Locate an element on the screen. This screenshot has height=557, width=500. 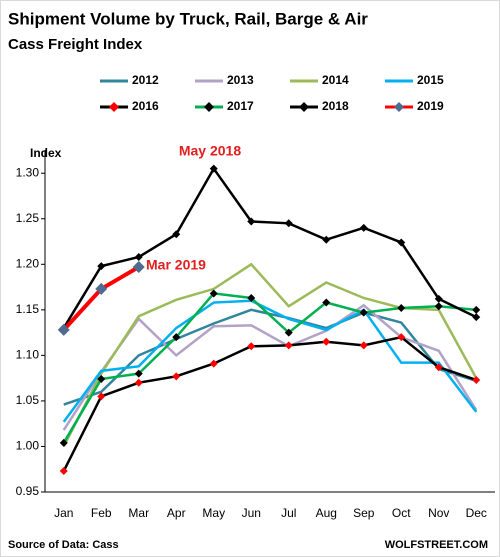
y-tick-label: 1.10 is located at coordinates (28, 355).